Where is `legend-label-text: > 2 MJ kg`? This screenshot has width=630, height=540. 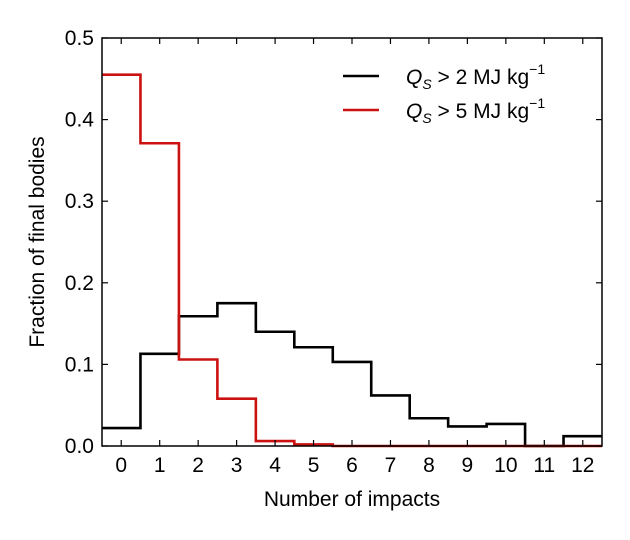
legend-label-text: > 2 MJ kg is located at coordinates (480, 77).